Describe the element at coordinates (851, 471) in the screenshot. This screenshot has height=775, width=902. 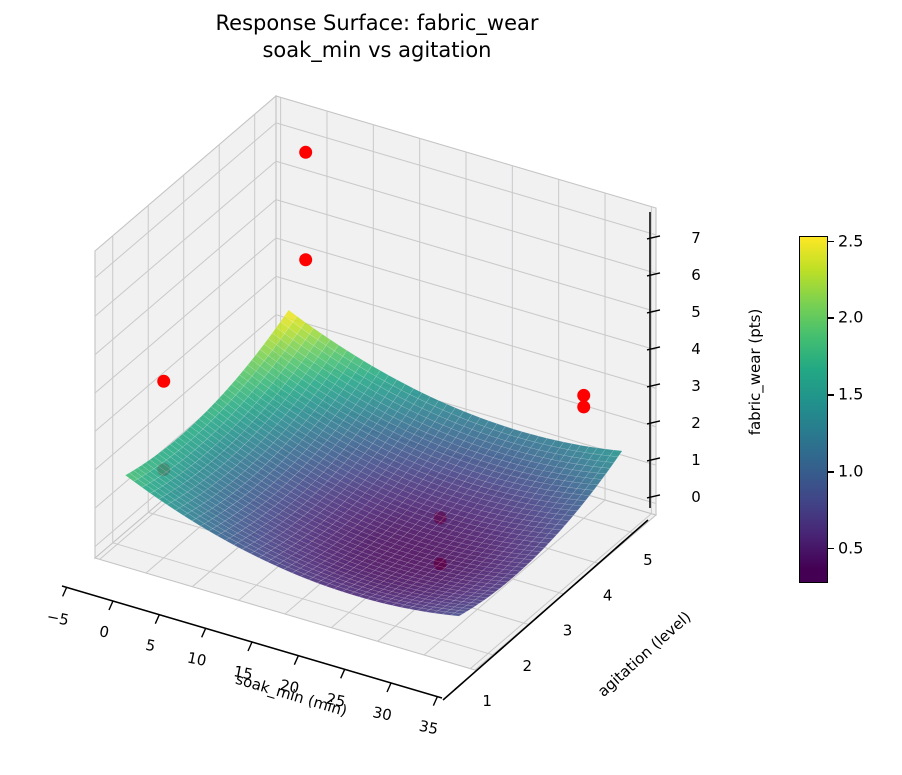
I see `colorbar-tick-label: 1.0` at that location.